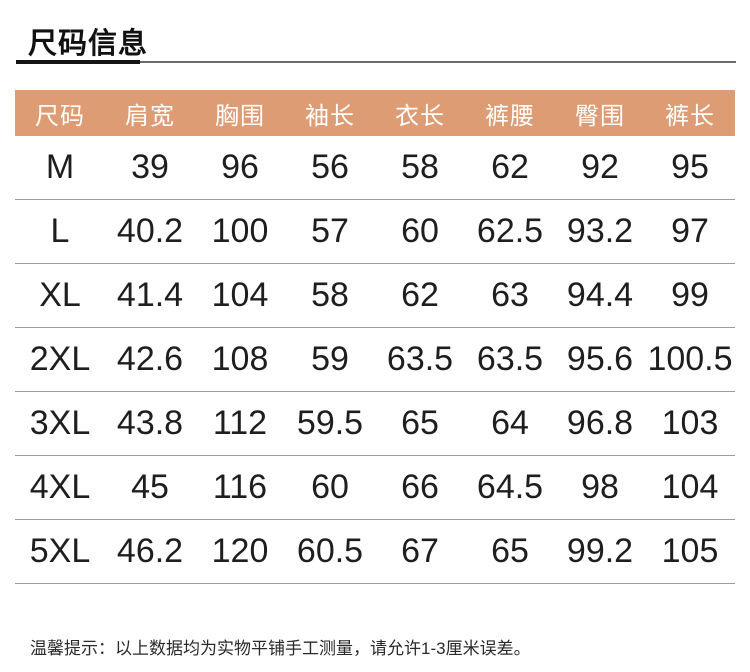 The width and height of the screenshot is (750, 672). Describe the element at coordinates (240, 551) in the screenshot. I see `measurement-cell: 120` at that location.